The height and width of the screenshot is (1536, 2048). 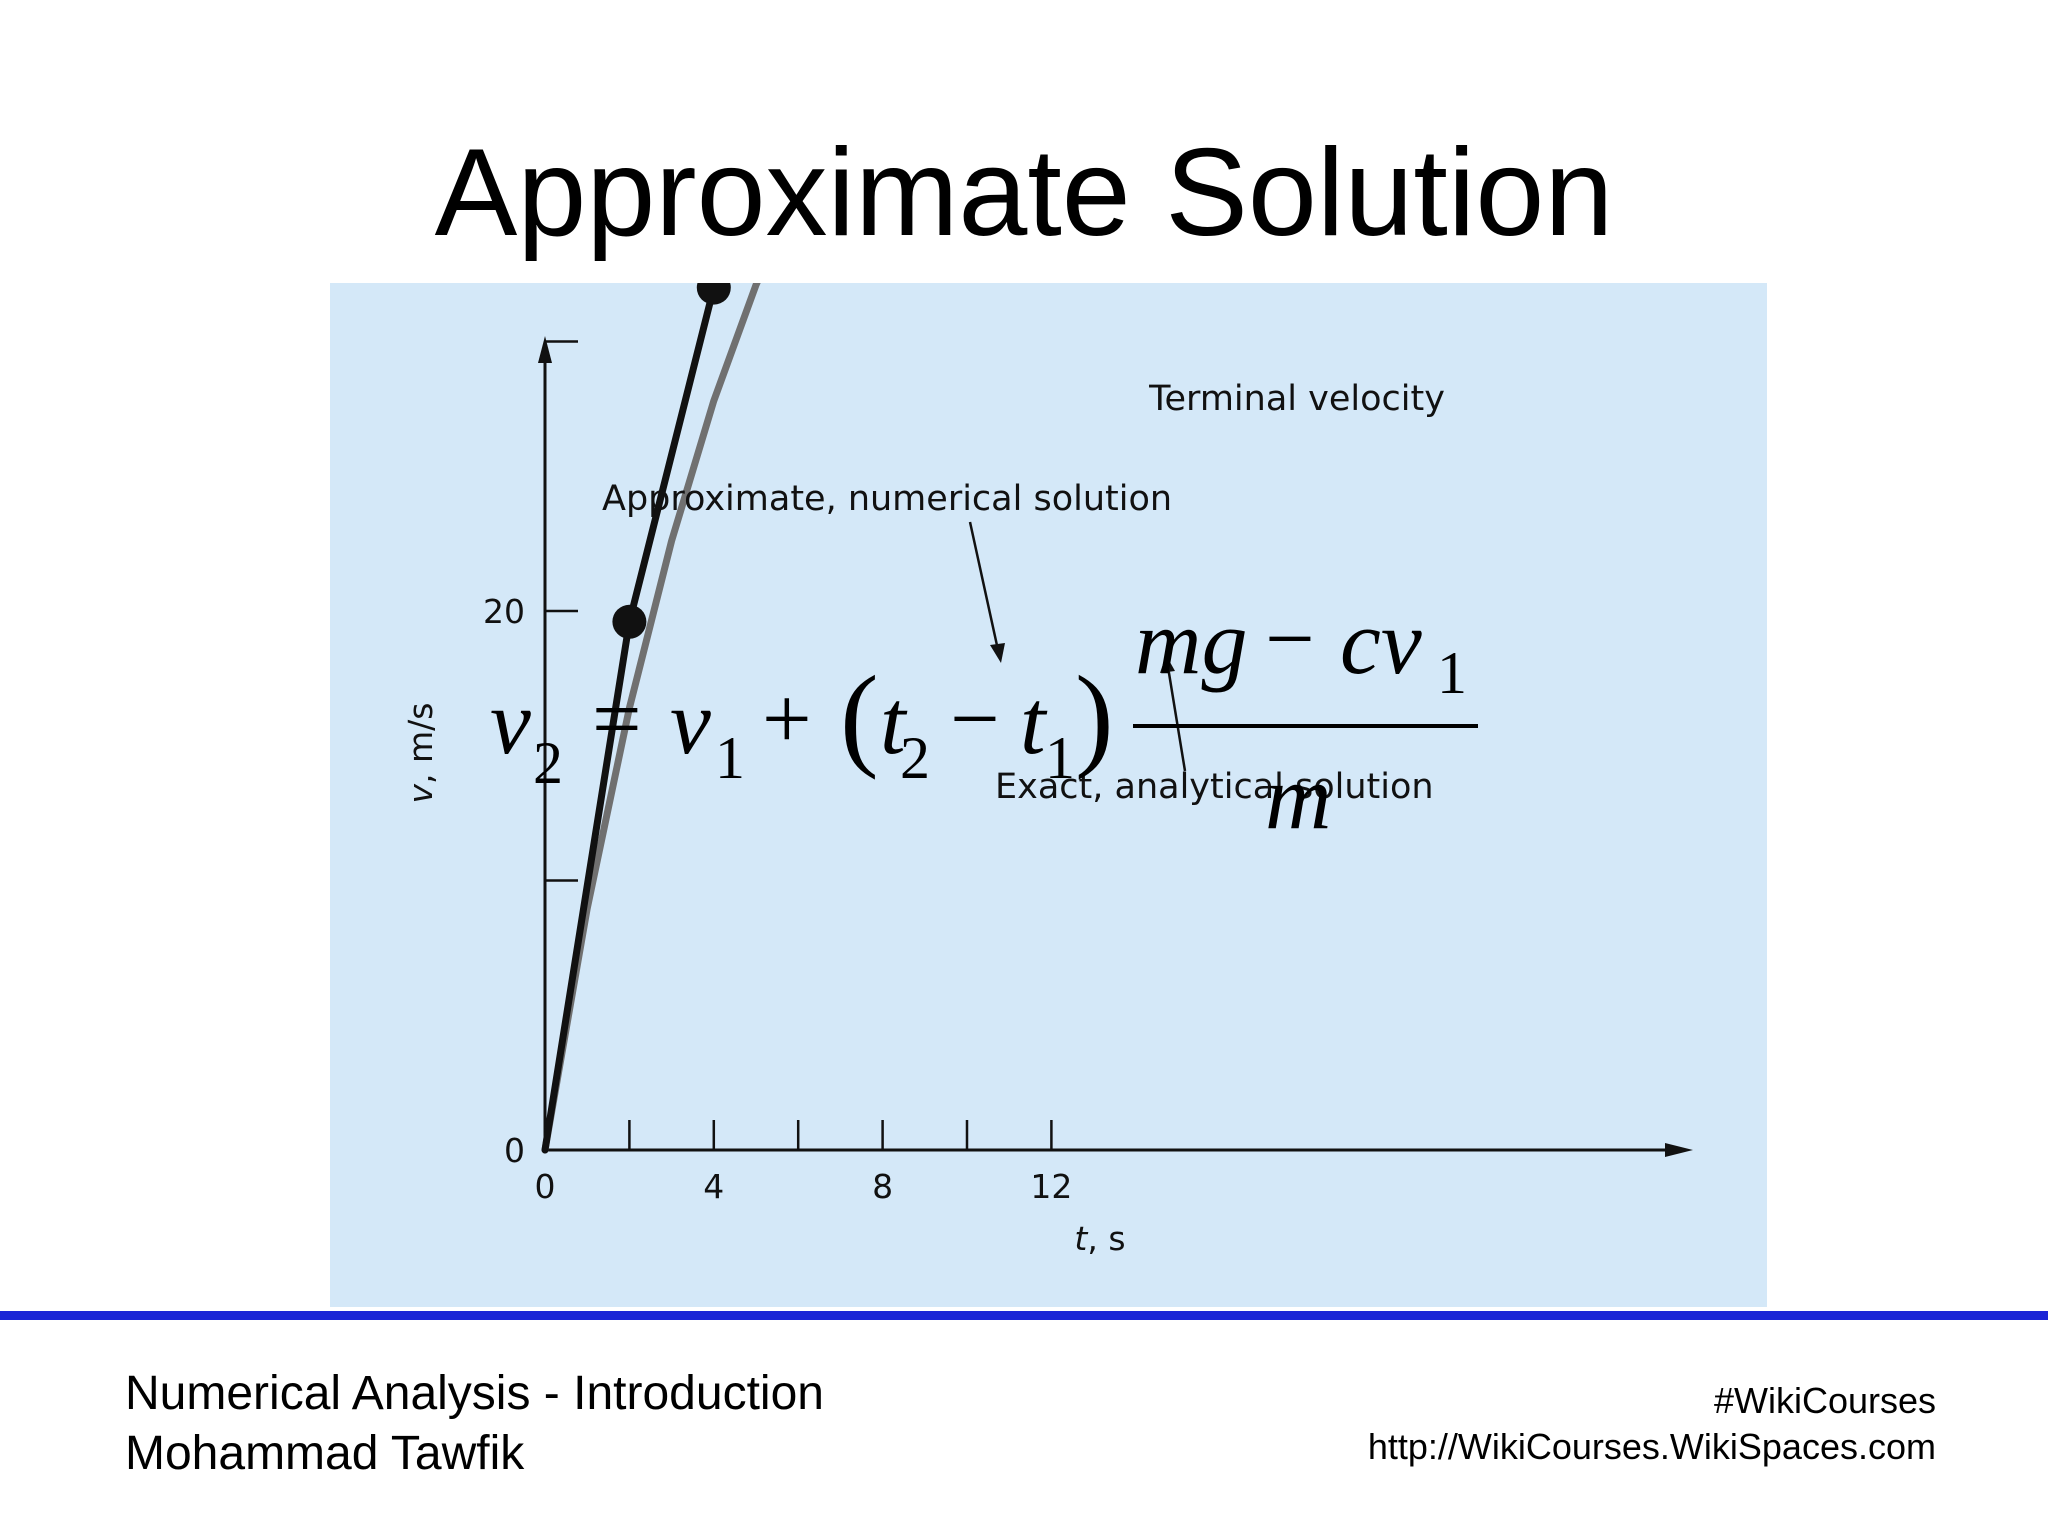 I want to click on x-axis-label: t, s, so click(x=1099, y=1238).